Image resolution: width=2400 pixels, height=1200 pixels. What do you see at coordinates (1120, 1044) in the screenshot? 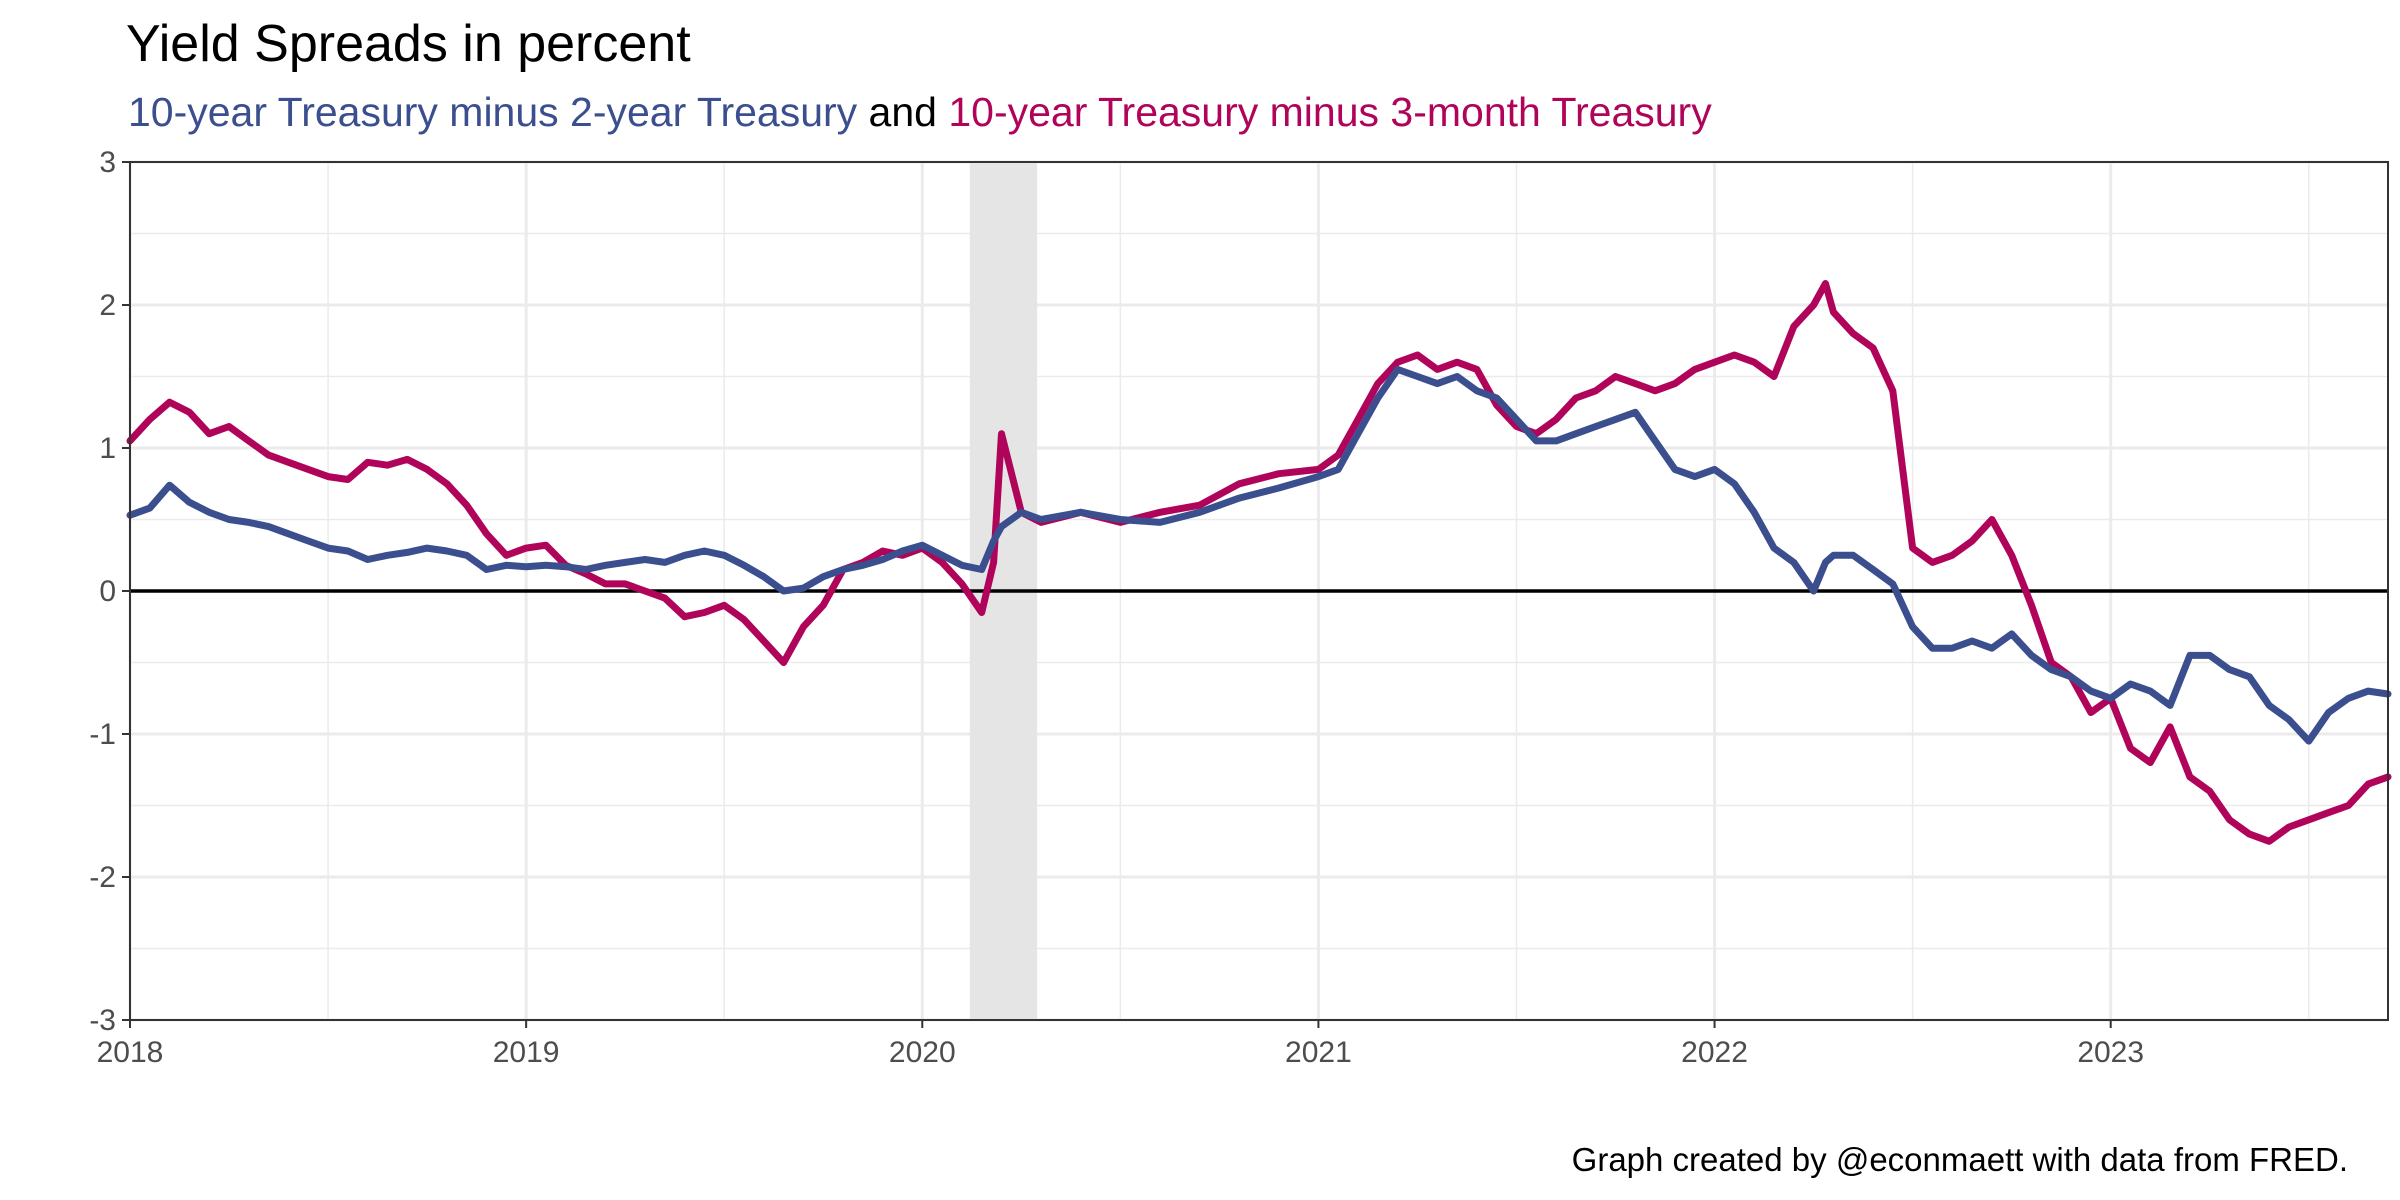
I see `x-axis-ticks: 2018 2019 2020 2021 2022 2023` at bounding box center [1120, 1044].